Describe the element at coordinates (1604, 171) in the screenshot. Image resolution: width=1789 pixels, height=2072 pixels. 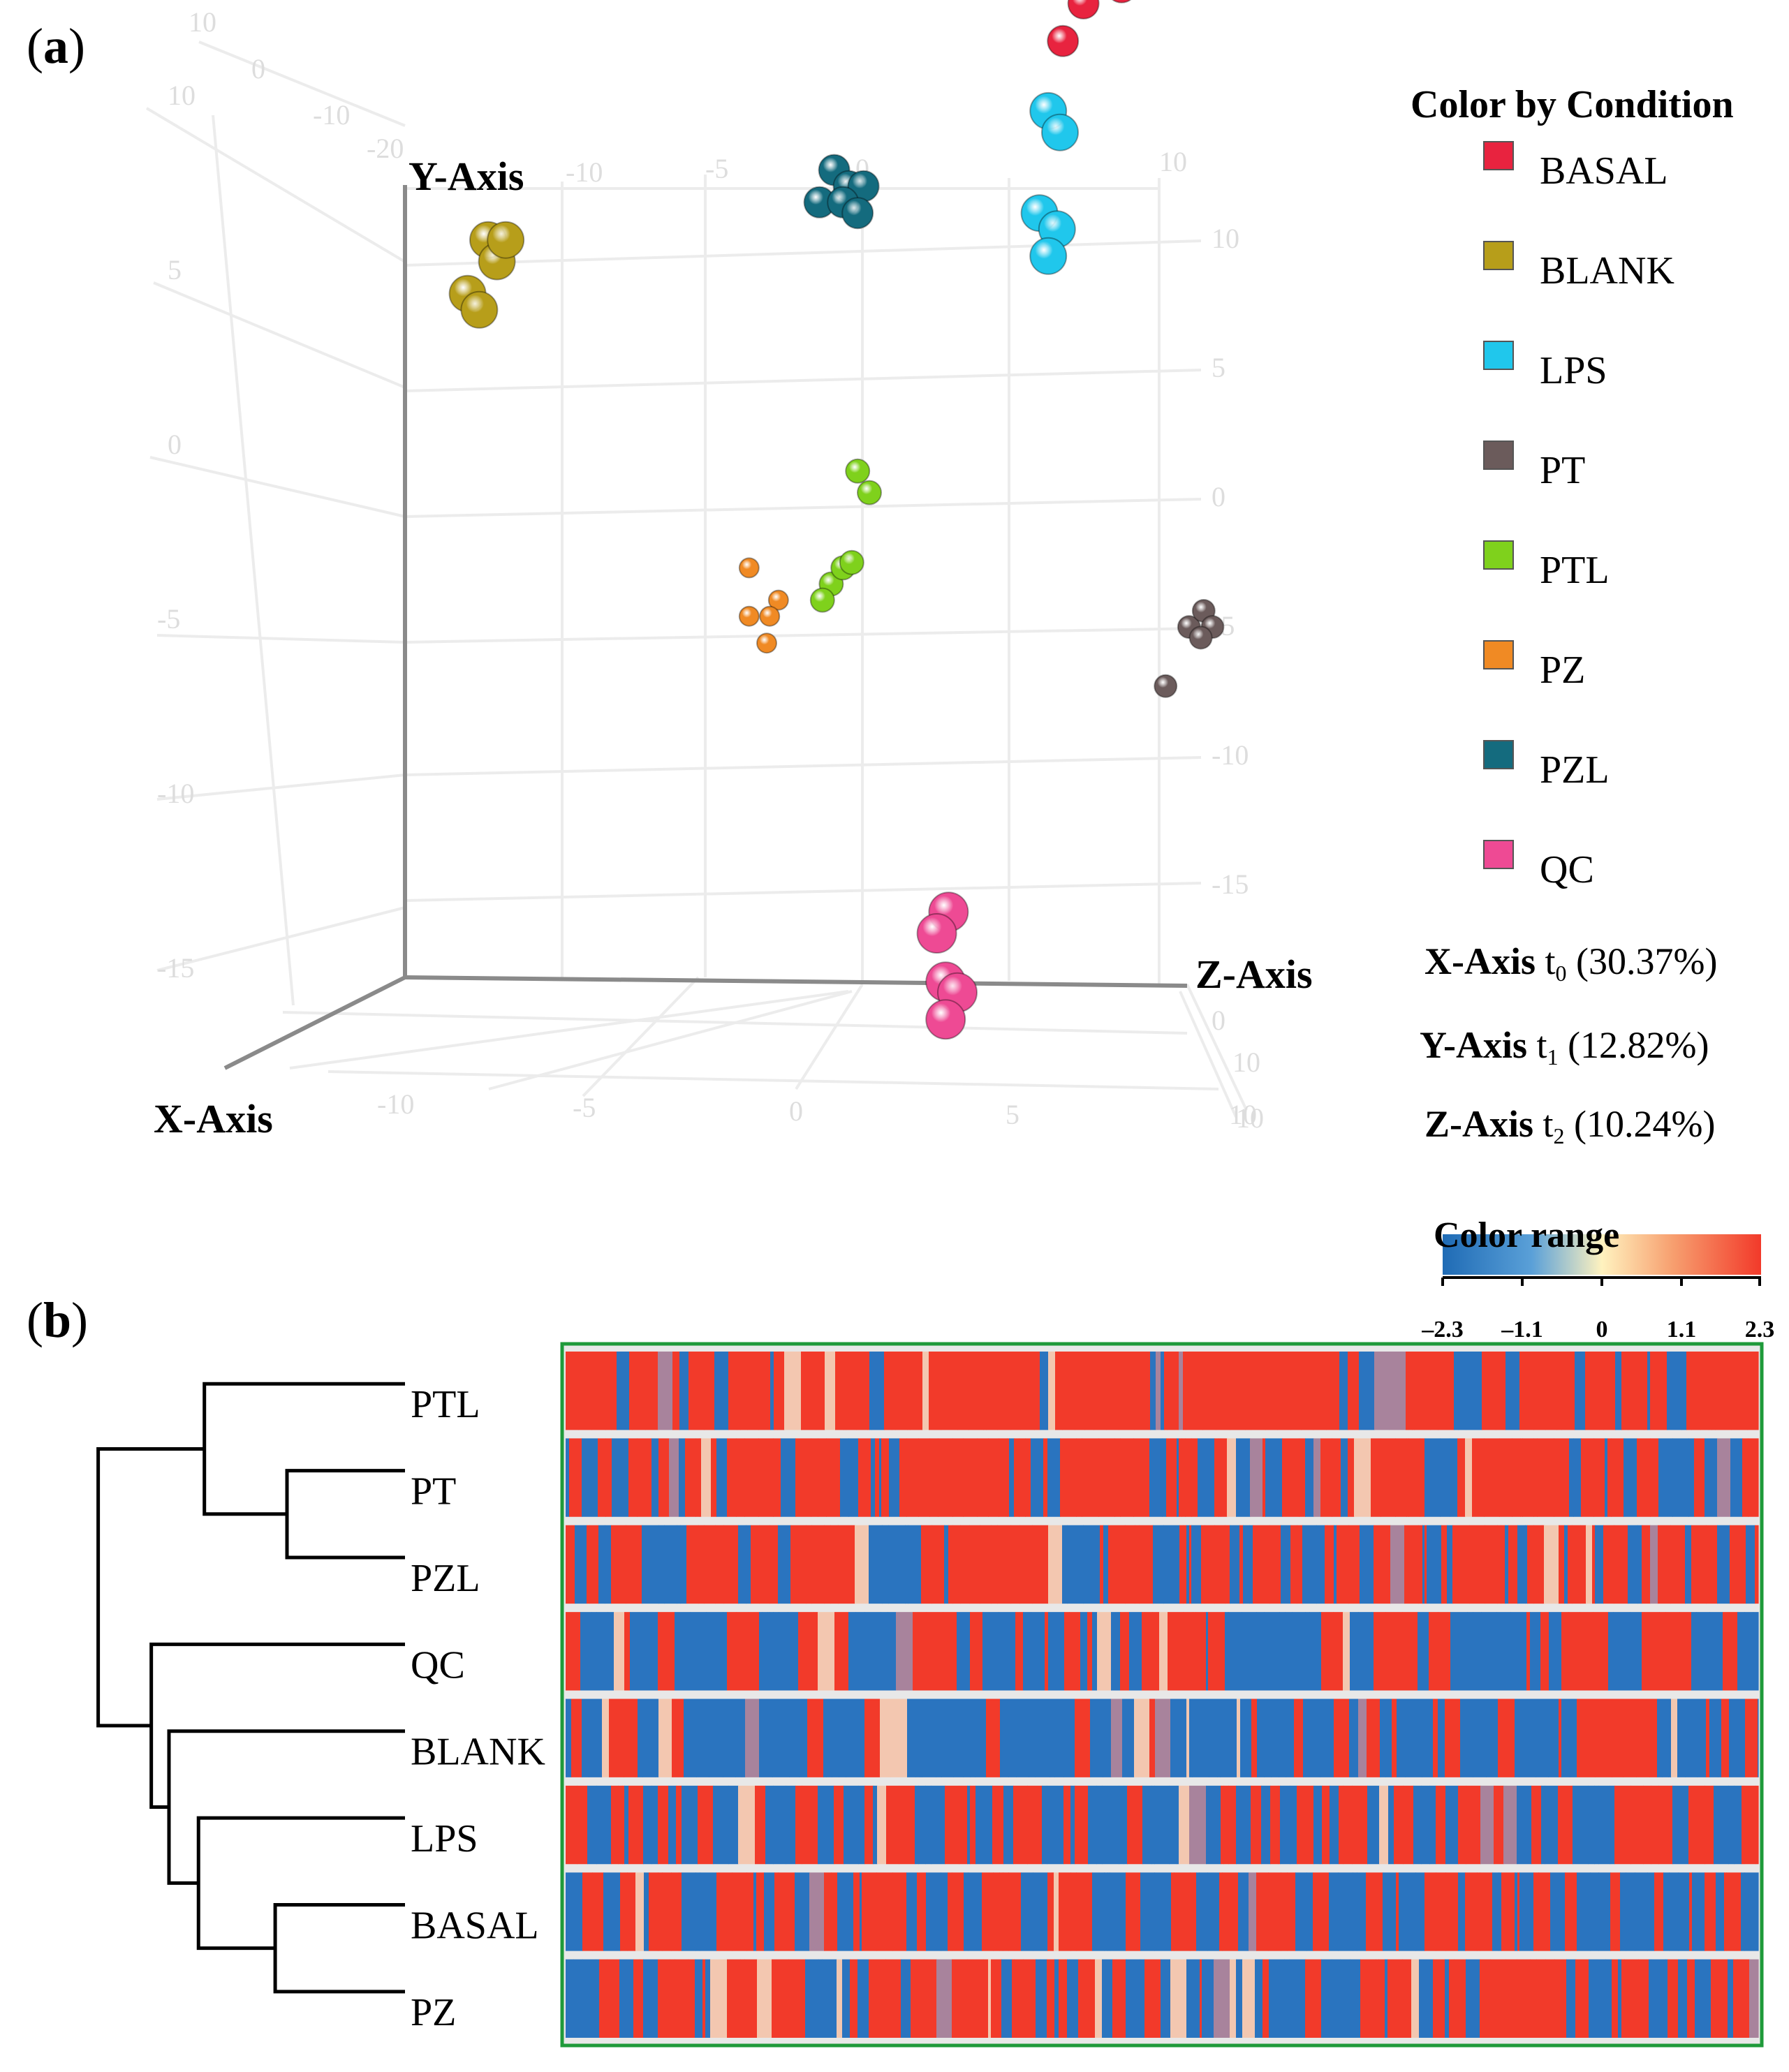
I see `legend-label-basal: BASAL` at that location.